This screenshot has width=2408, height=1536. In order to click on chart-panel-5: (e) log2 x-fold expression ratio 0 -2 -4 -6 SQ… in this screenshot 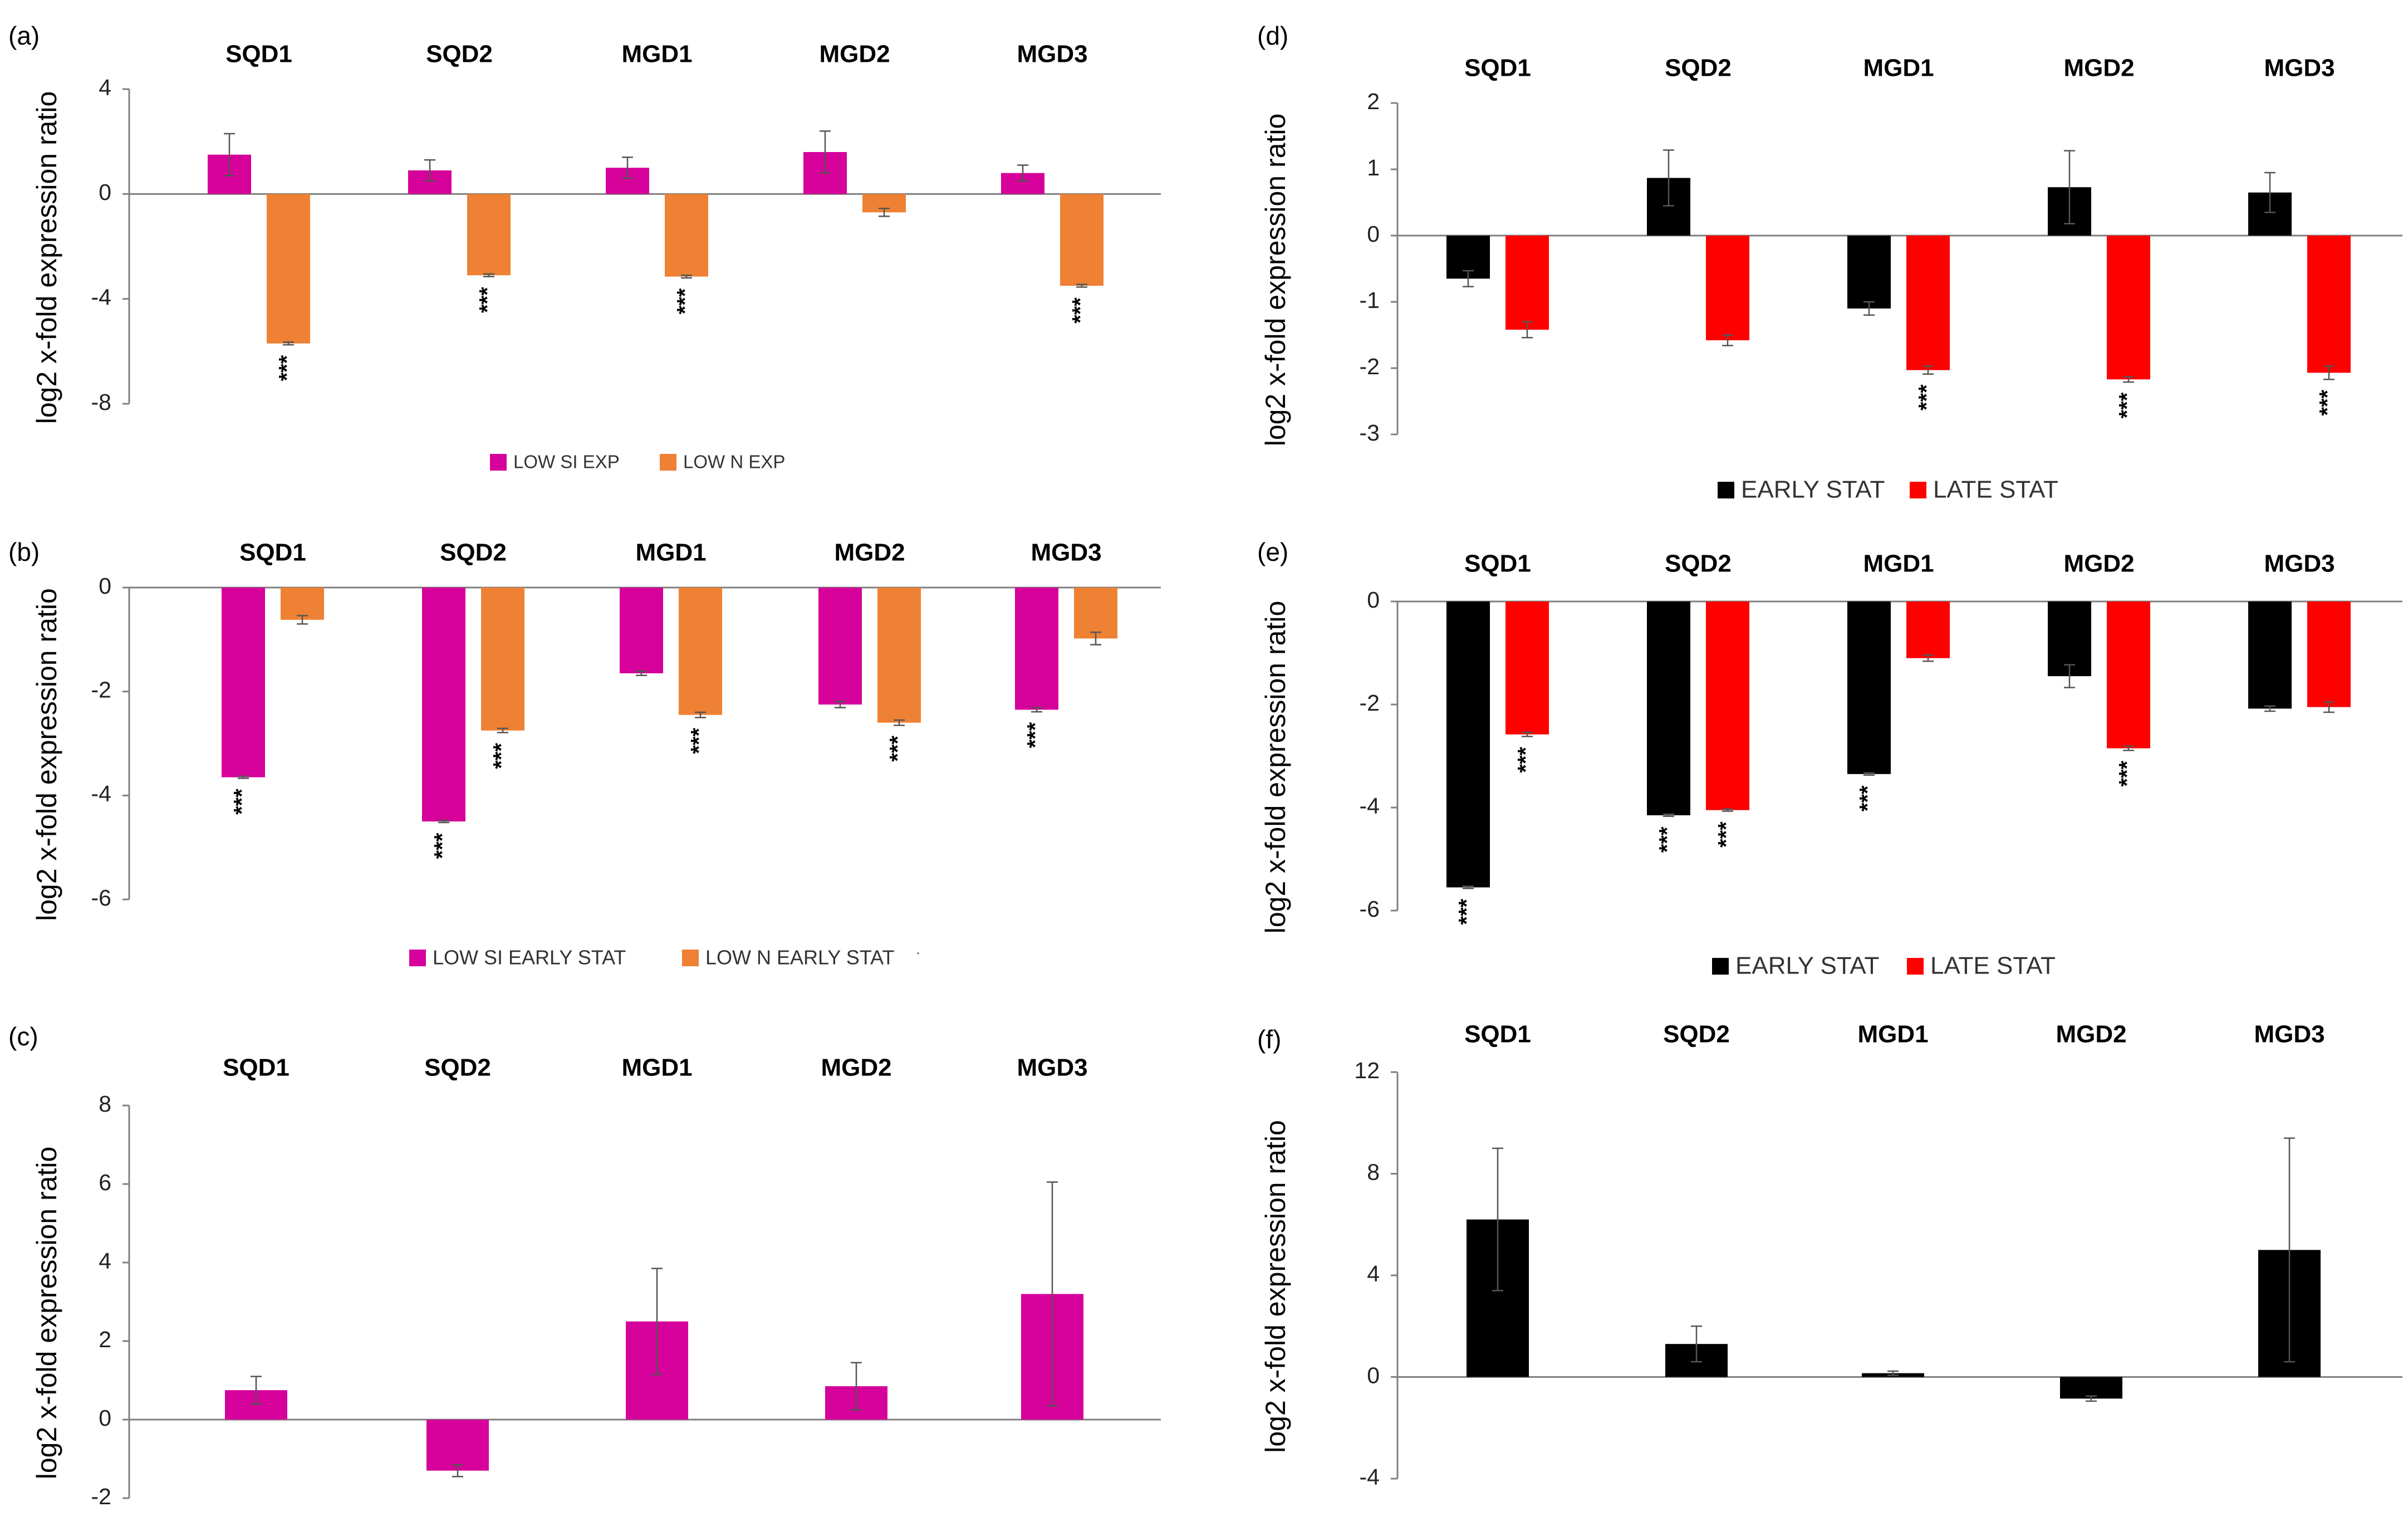, I will do `click(1829, 758)`.